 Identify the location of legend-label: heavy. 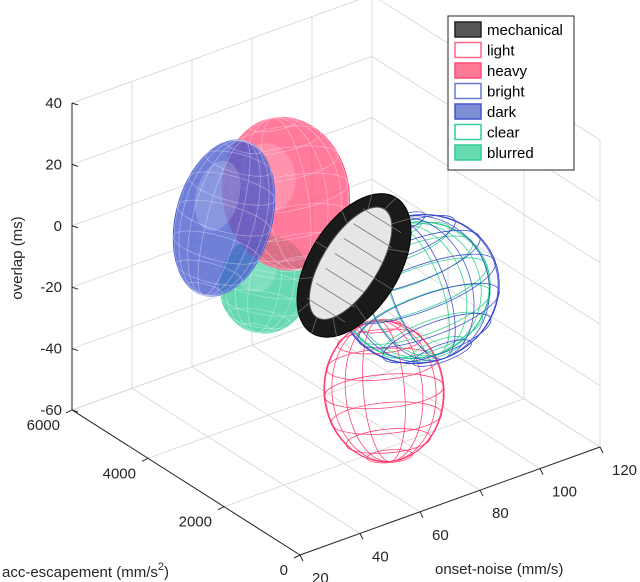
(507, 71).